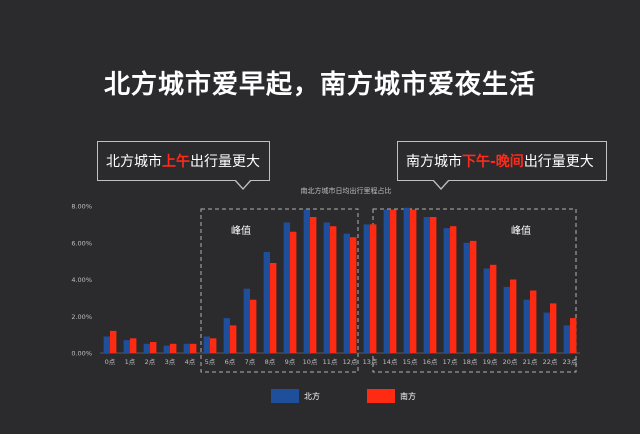 Image resolution: width=640 pixels, height=434 pixels. Describe the element at coordinates (170, 362) in the screenshot. I see `x-tick-label: 3点` at that location.